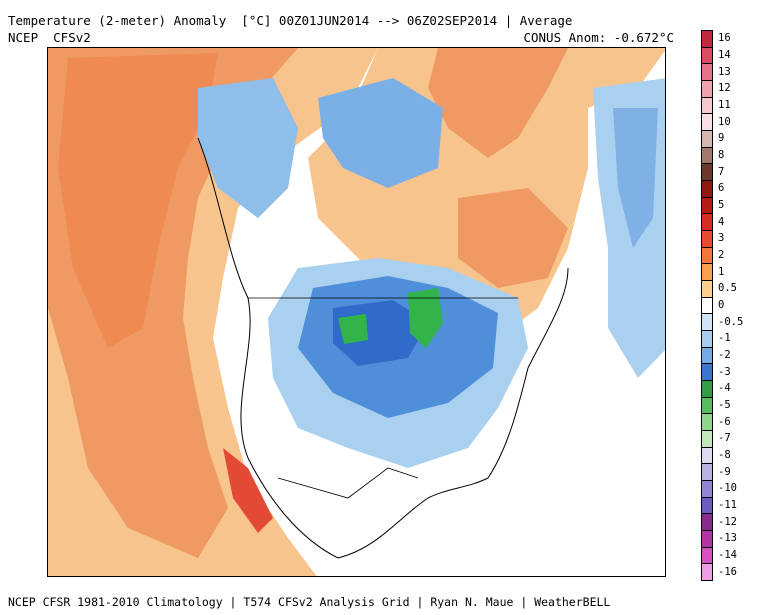  Describe the element at coordinates (724, 71) in the screenshot. I see `legend-label: 13` at that location.